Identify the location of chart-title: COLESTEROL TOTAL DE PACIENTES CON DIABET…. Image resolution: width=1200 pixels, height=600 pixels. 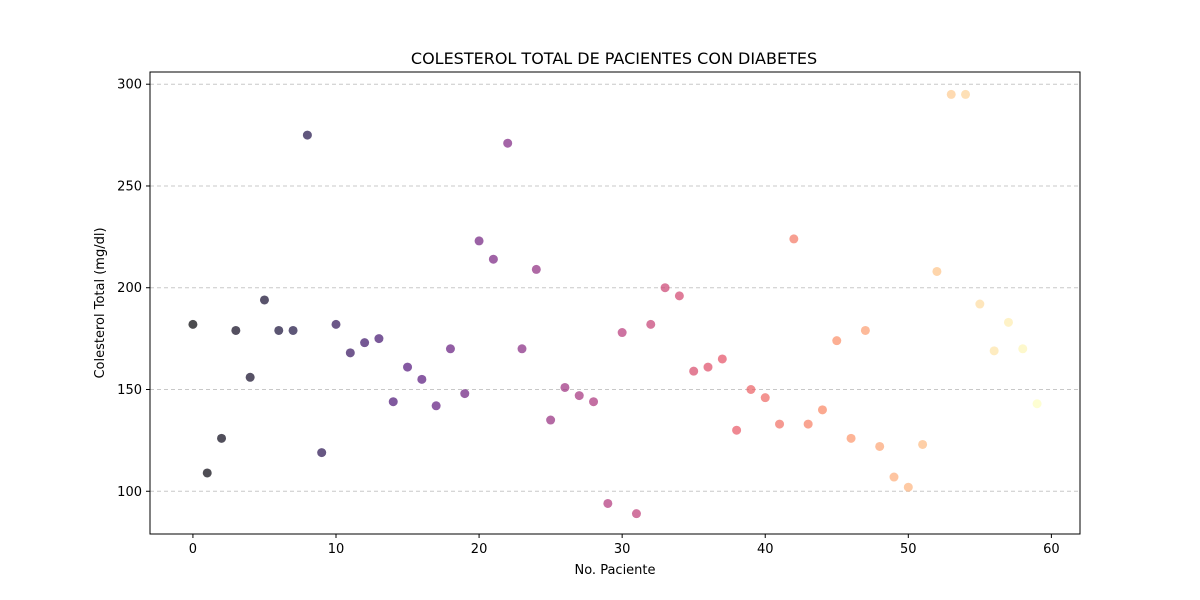
(614, 58).